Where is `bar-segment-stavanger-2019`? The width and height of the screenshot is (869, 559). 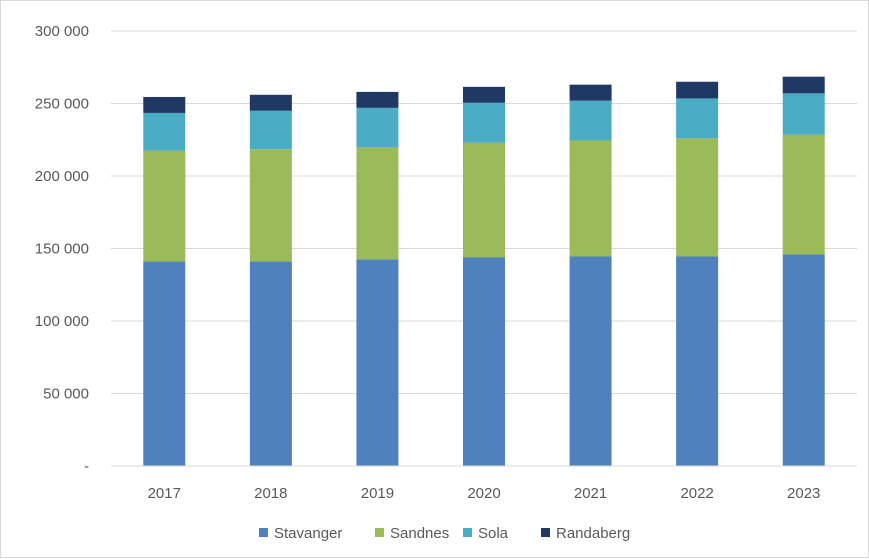
bar-segment-stavanger-2019 is located at coordinates (377, 362).